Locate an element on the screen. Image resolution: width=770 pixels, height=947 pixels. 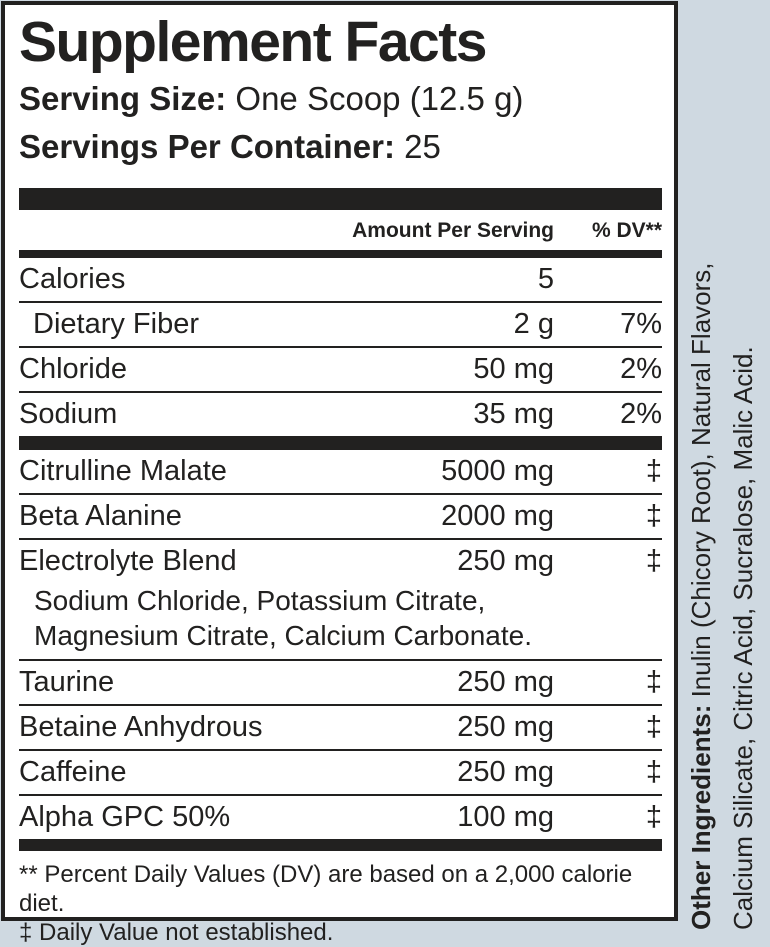
ingredient-amount: 50 mg is located at coordinates (513, 369).